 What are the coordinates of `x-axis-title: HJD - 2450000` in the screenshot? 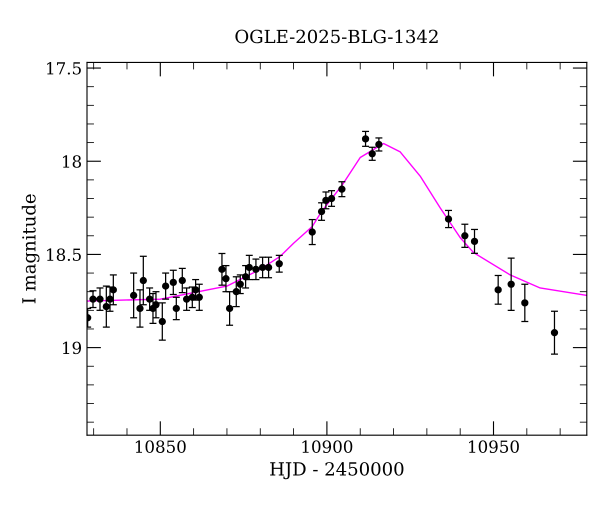 It's located at (337, 471).